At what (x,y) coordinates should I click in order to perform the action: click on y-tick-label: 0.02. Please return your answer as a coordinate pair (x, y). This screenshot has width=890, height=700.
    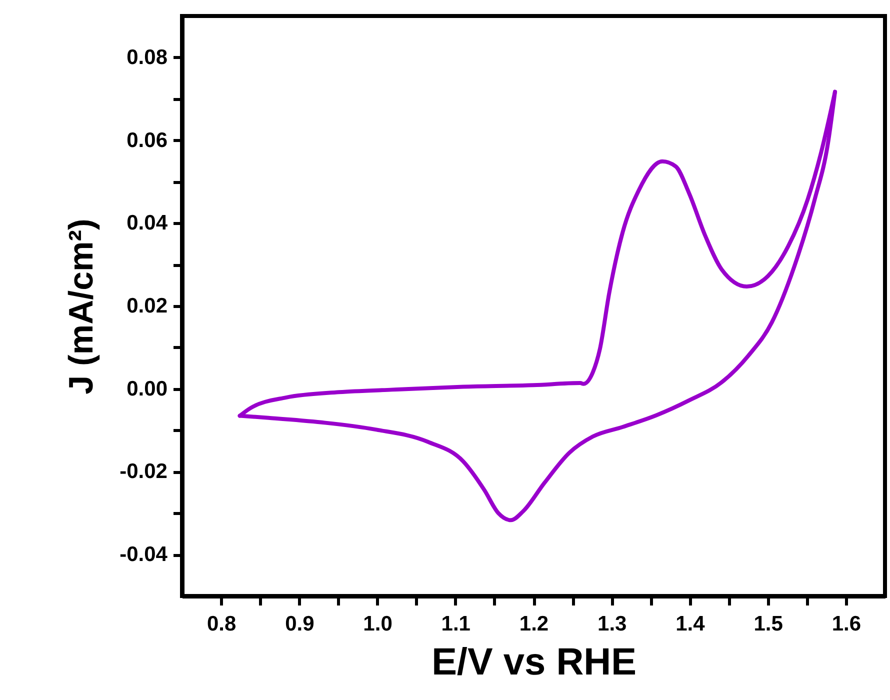
    Looking at the image, I should click on (147, 306).